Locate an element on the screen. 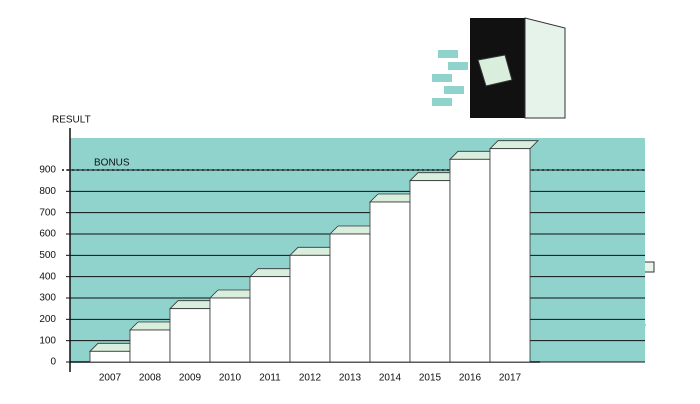 This screenshot has height=404, width=700. step-top is located at coordinates (514, 145).